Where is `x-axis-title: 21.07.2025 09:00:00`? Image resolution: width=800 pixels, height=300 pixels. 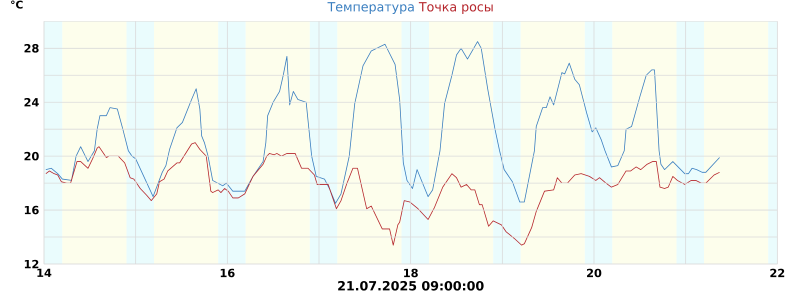
x-axis-title: 21.07.2025 09:00:00 is located at coordinates (411, 286).